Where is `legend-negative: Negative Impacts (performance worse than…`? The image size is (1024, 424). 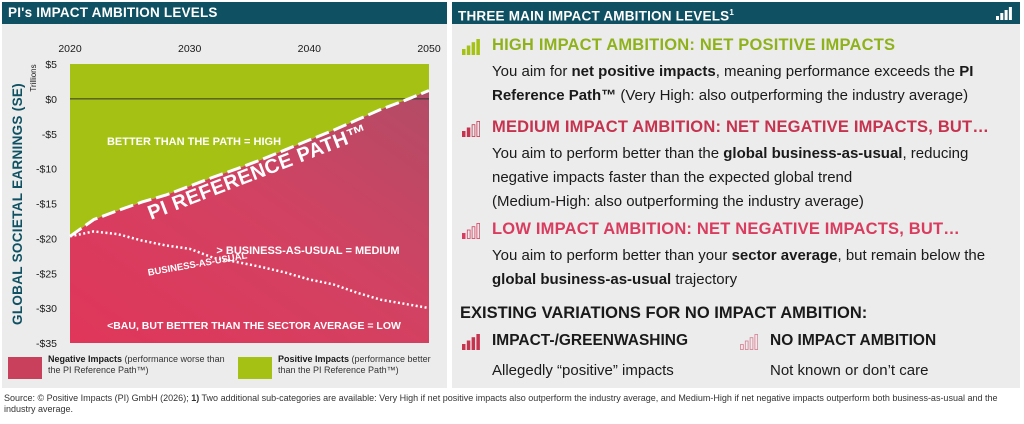 legend-negative: Negative Impacts (performance worse than… is located at coordinates (141, 364).